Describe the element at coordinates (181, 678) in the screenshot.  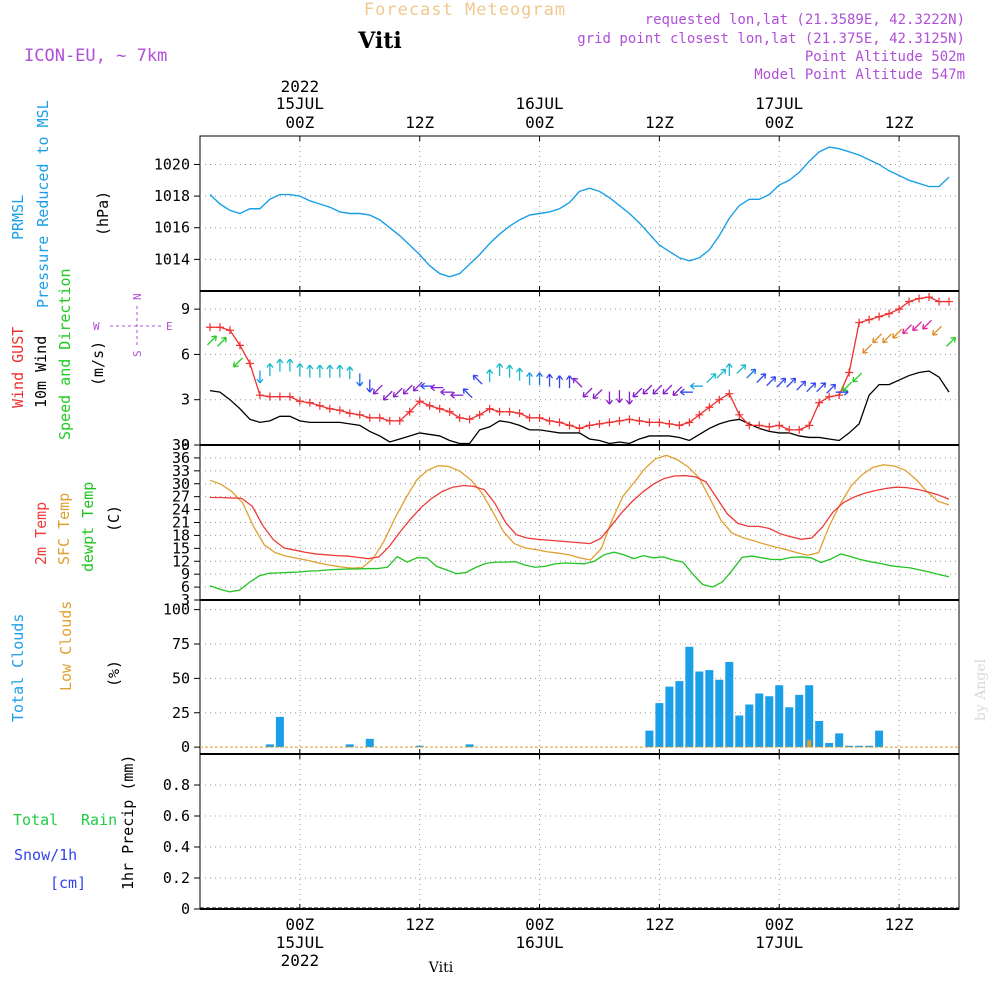
I see `clouds-ytick-label: 50` at that location.